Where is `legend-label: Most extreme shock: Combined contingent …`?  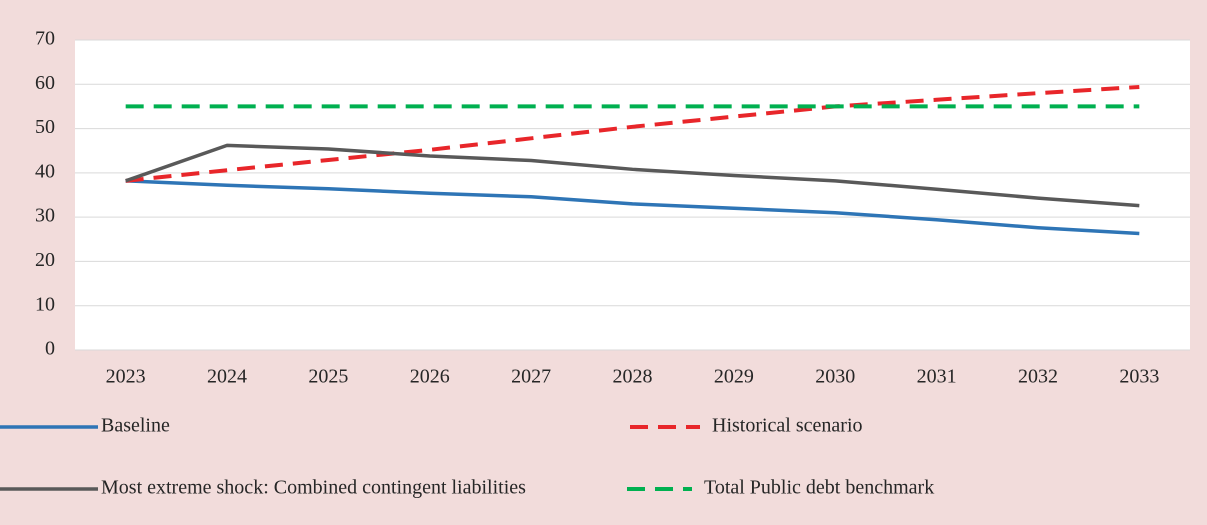
legend-label: Most extreme shock: Combined contingent … is located at coordinates (313, 488).